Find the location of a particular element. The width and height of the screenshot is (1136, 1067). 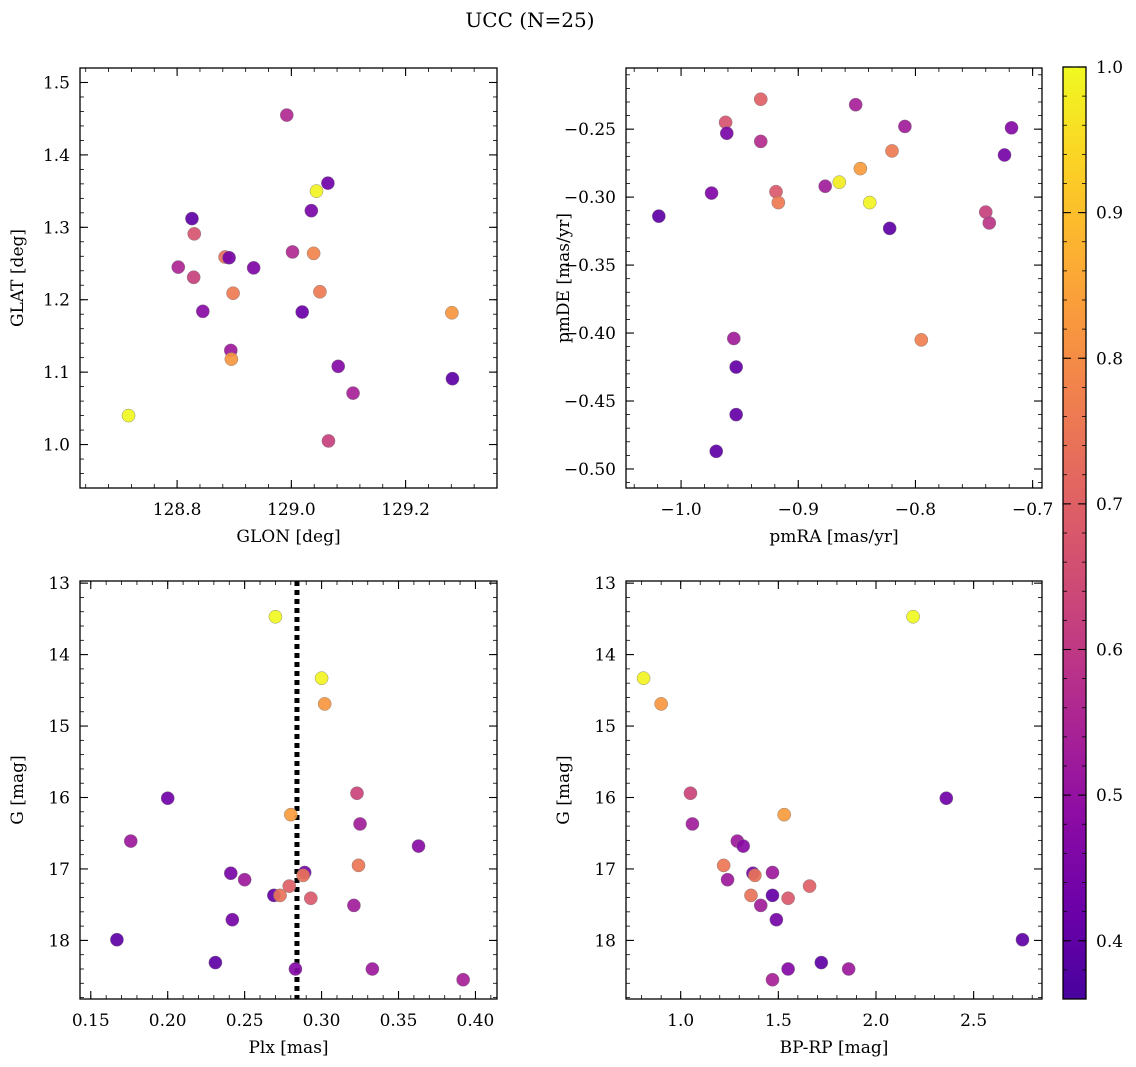

x-tick-label: 0.15 is located at coordinates (91, 1021).